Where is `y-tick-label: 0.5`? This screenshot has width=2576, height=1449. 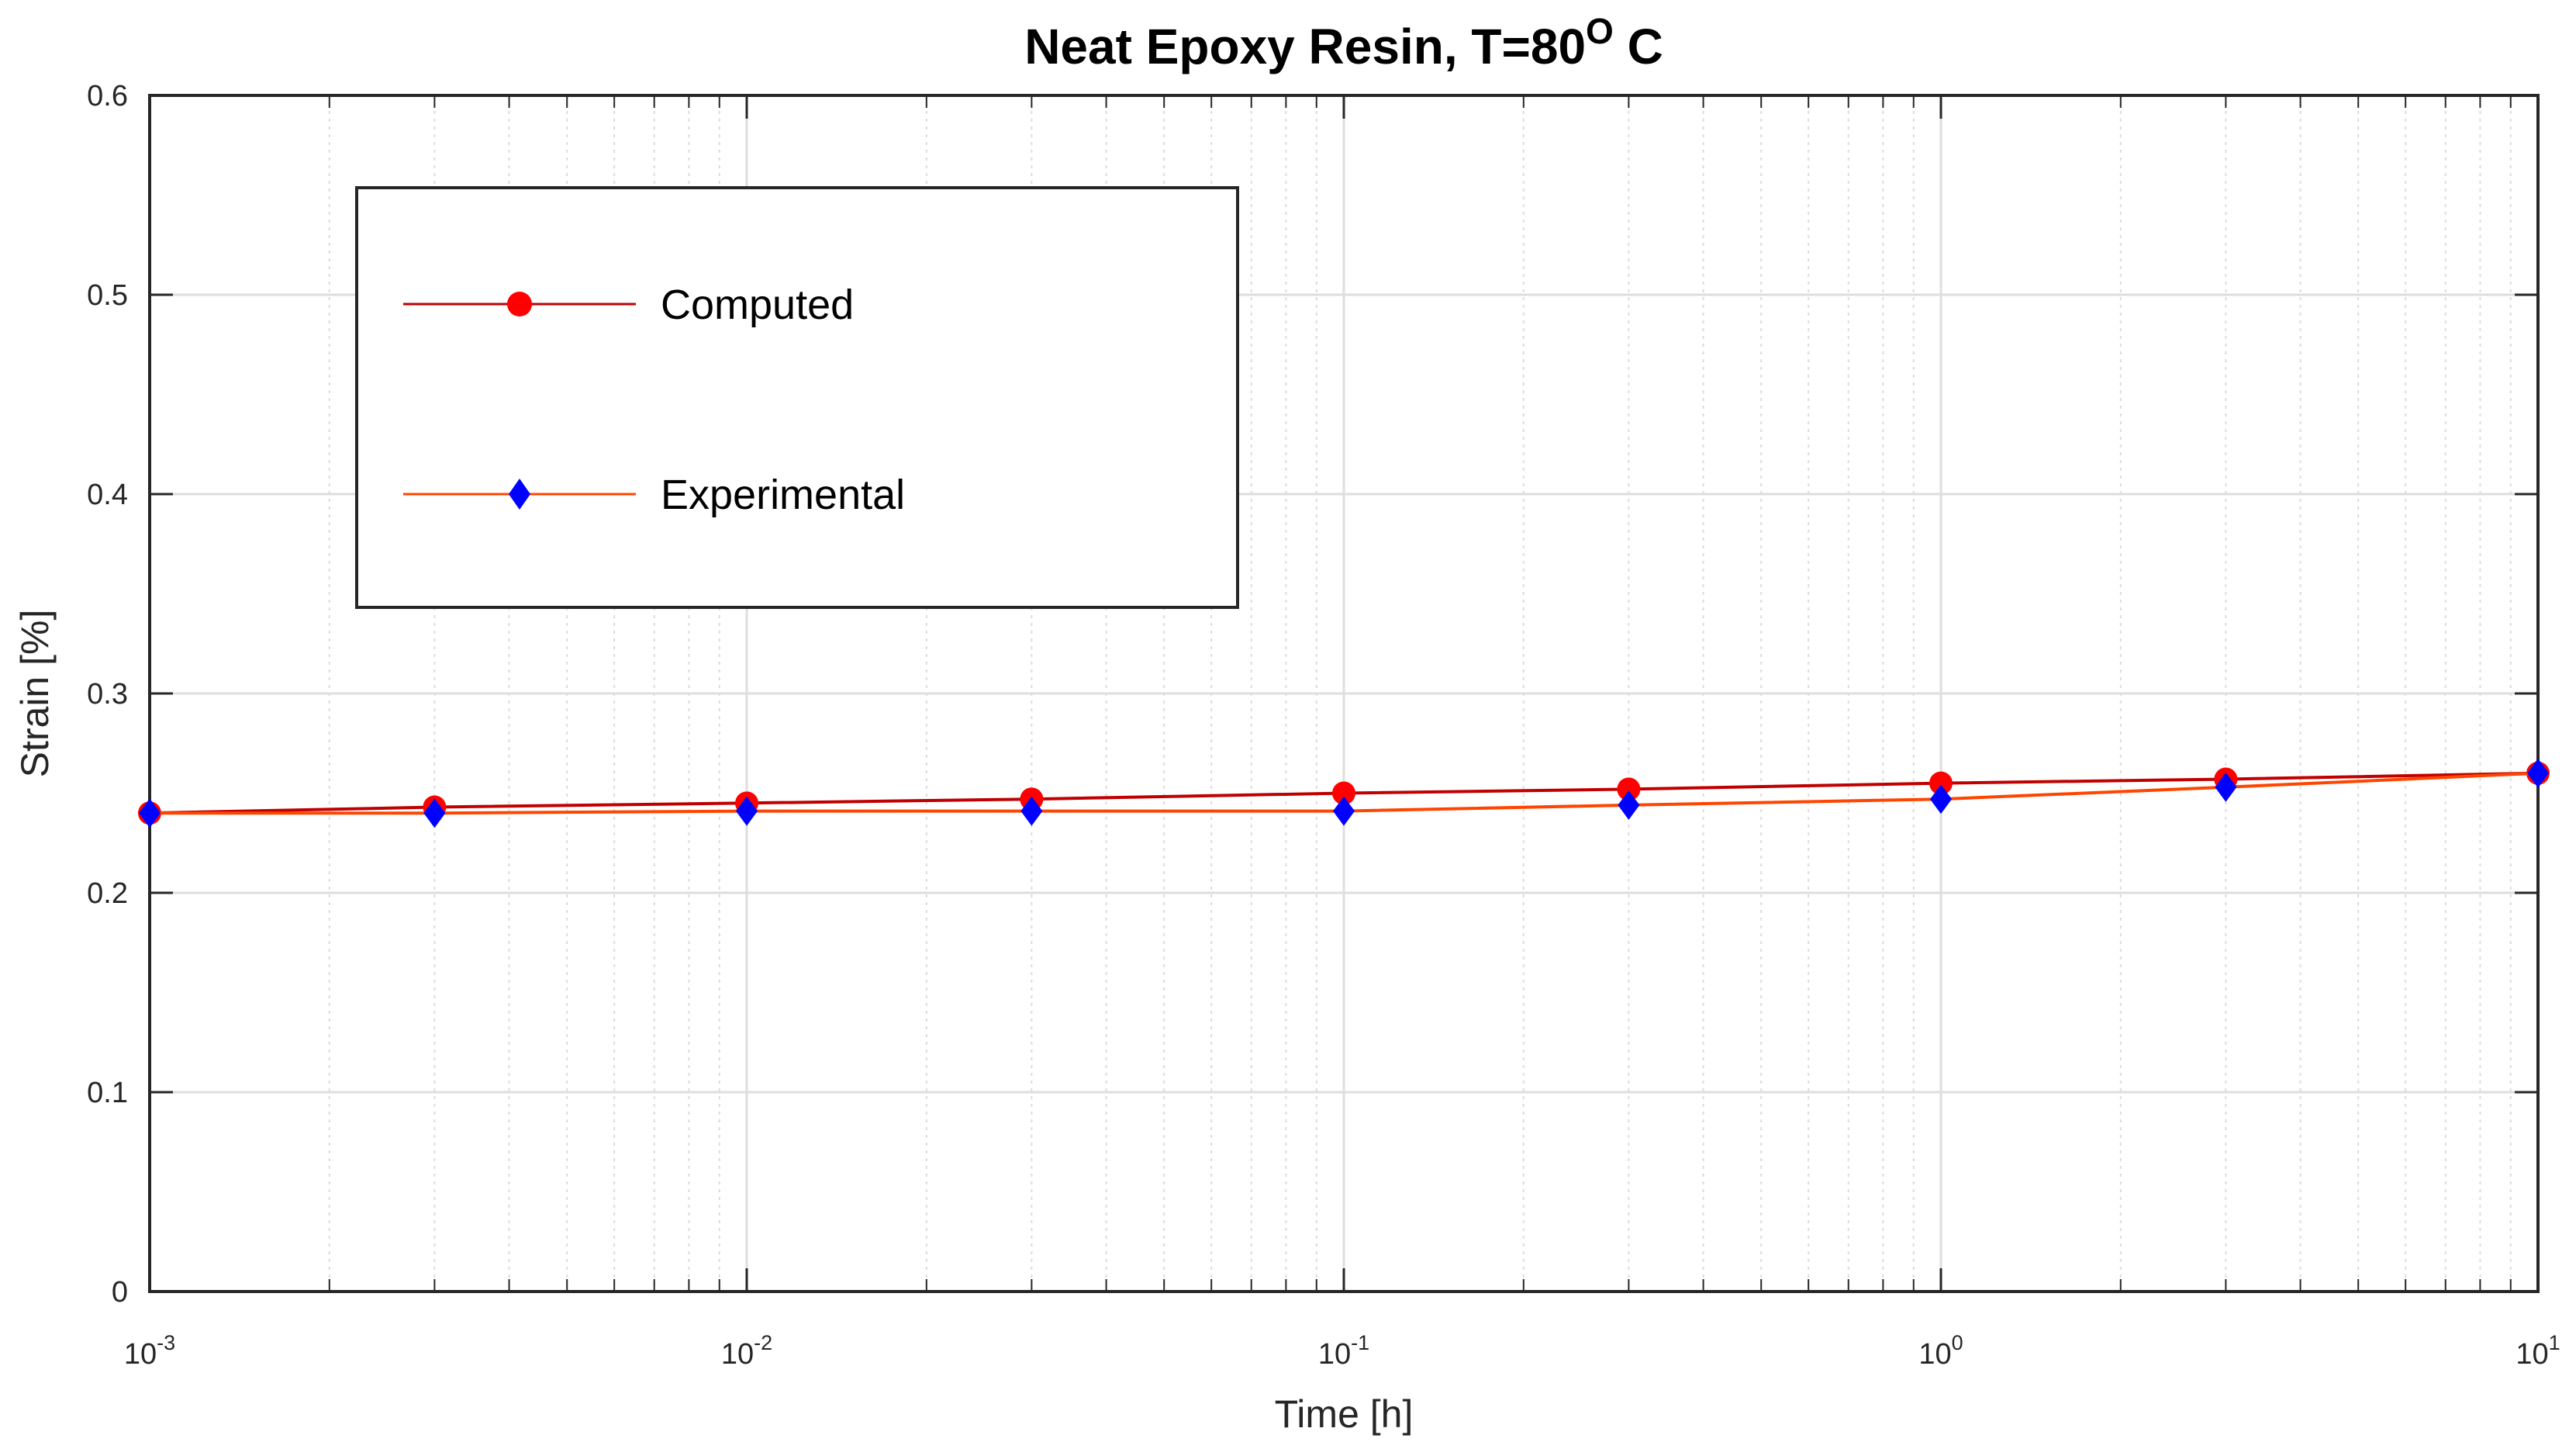
y-tick-label: 0.5 is located at coordinates (107, 295).